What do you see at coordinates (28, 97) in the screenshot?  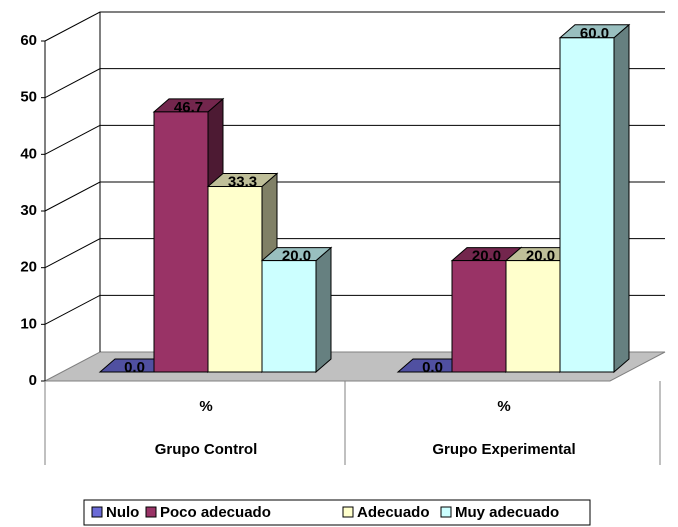 I see `y-tick-label: 50` at bounding box center [28, 97].